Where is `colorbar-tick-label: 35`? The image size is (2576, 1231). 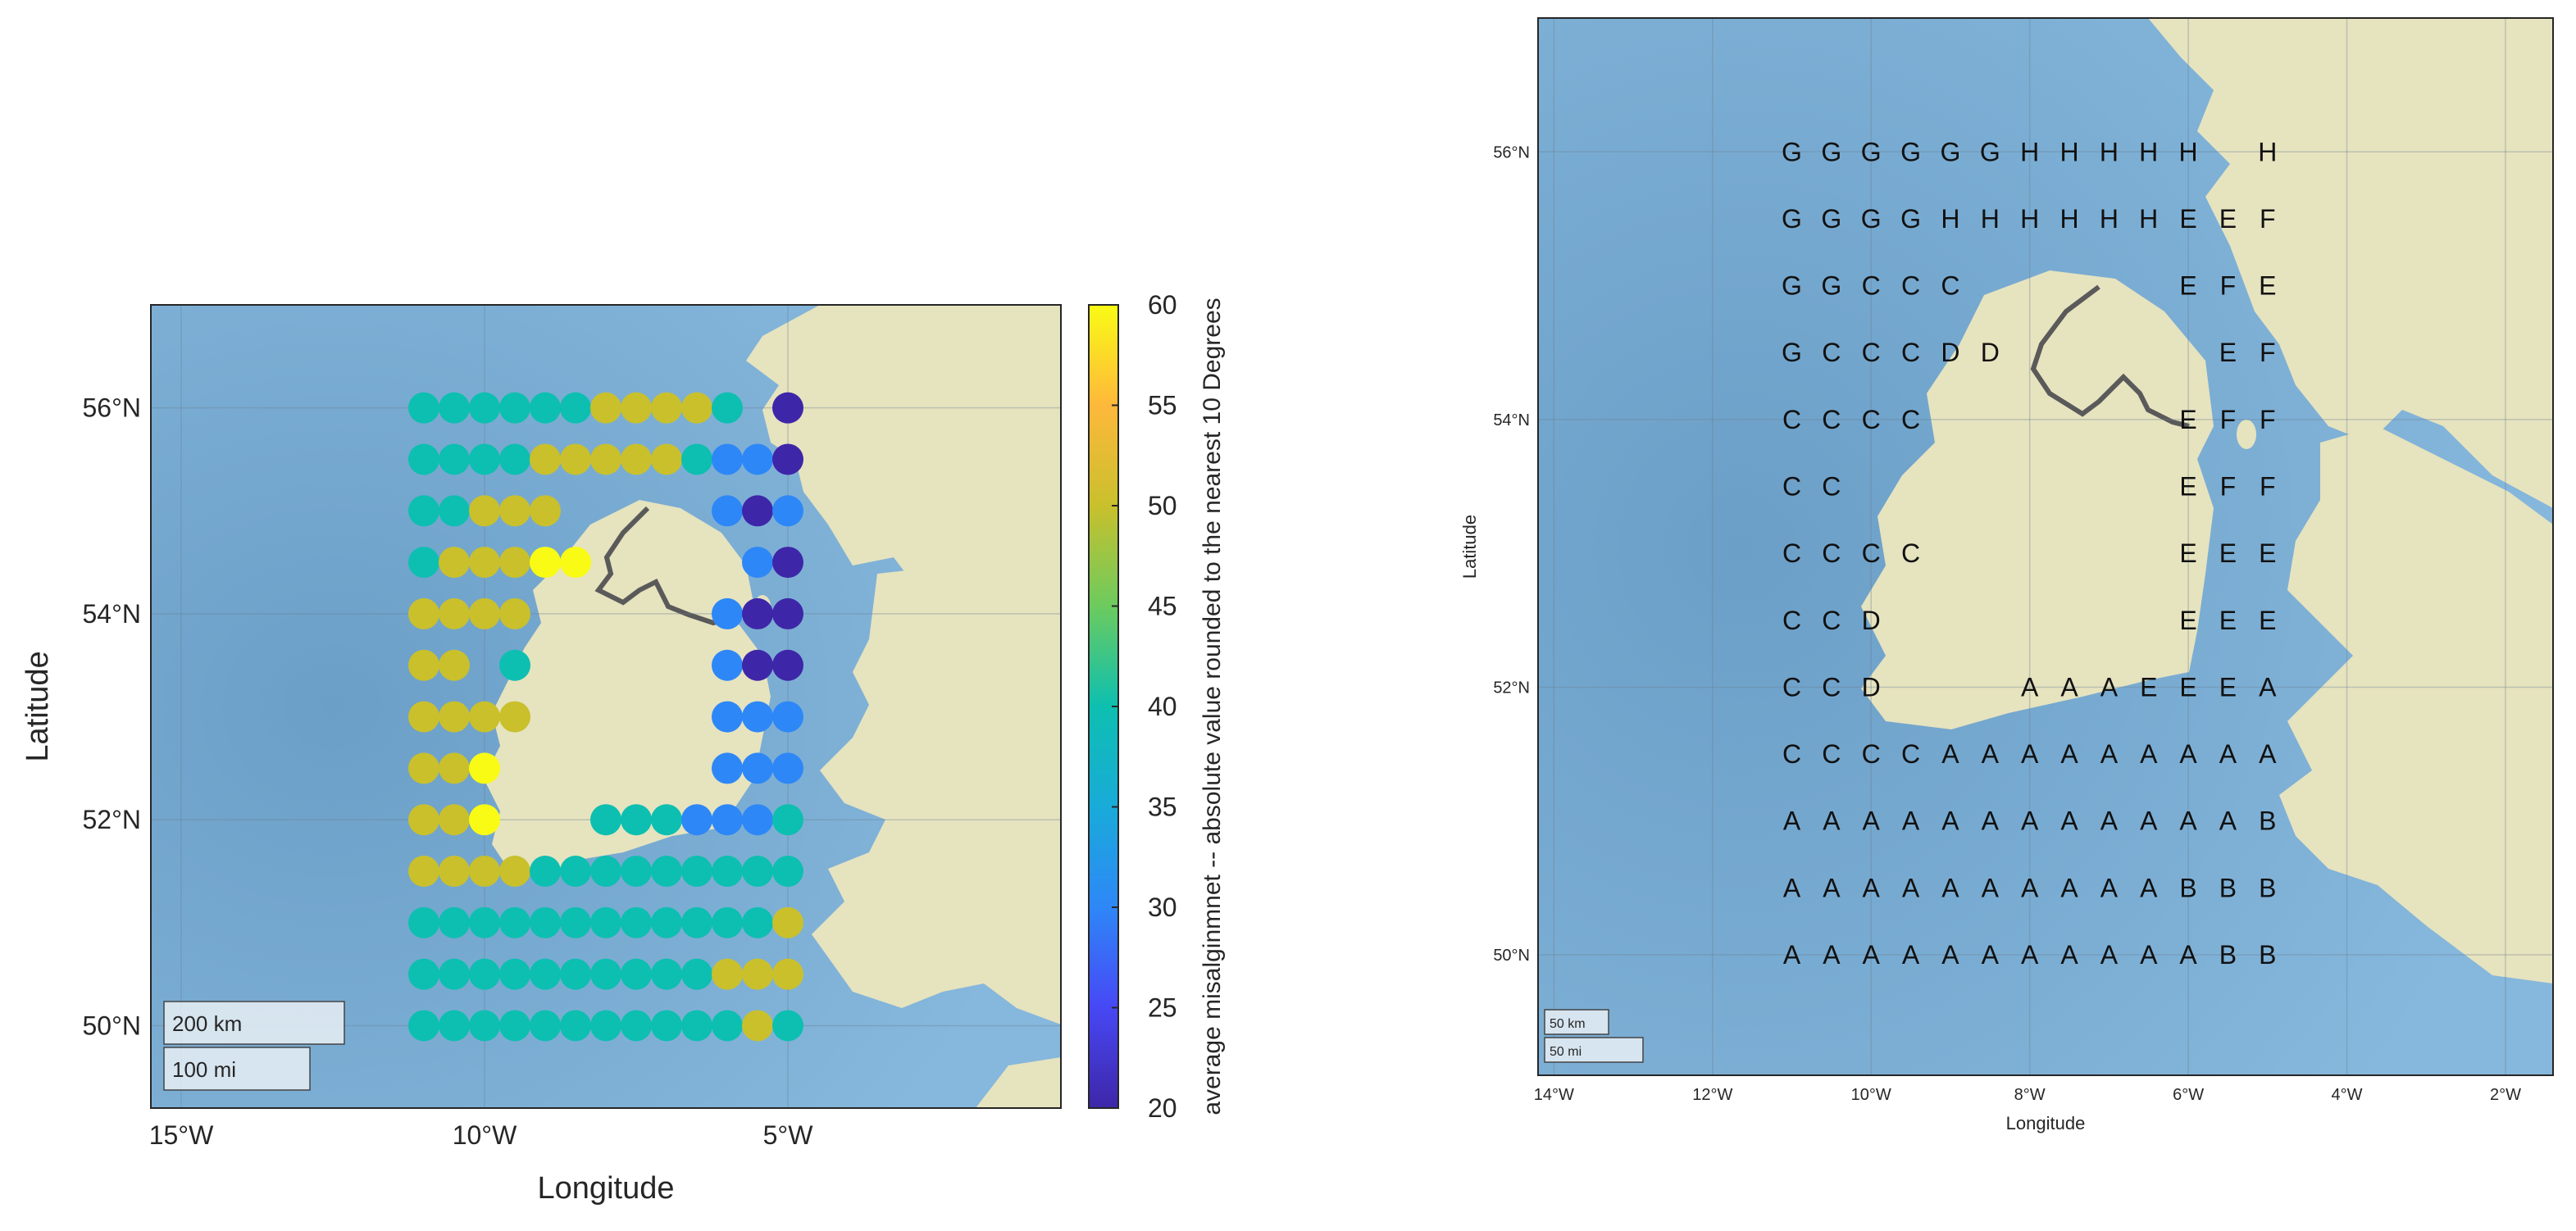
colorbar-tick-label: 35 is located at coordinates (1162, 807).